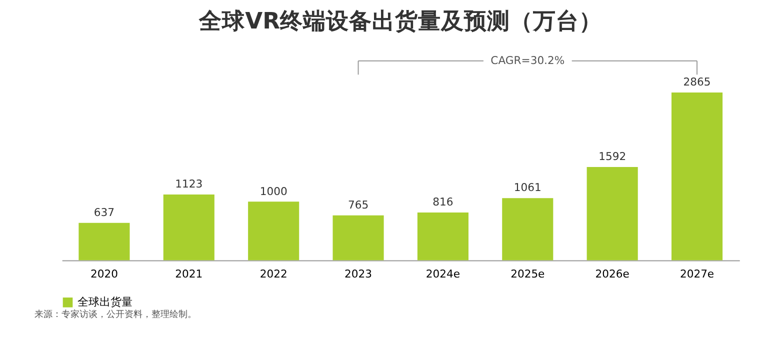 The height and width of the screenshot is (346, 759). I want to click on data-label: 816, so click(443, 202).